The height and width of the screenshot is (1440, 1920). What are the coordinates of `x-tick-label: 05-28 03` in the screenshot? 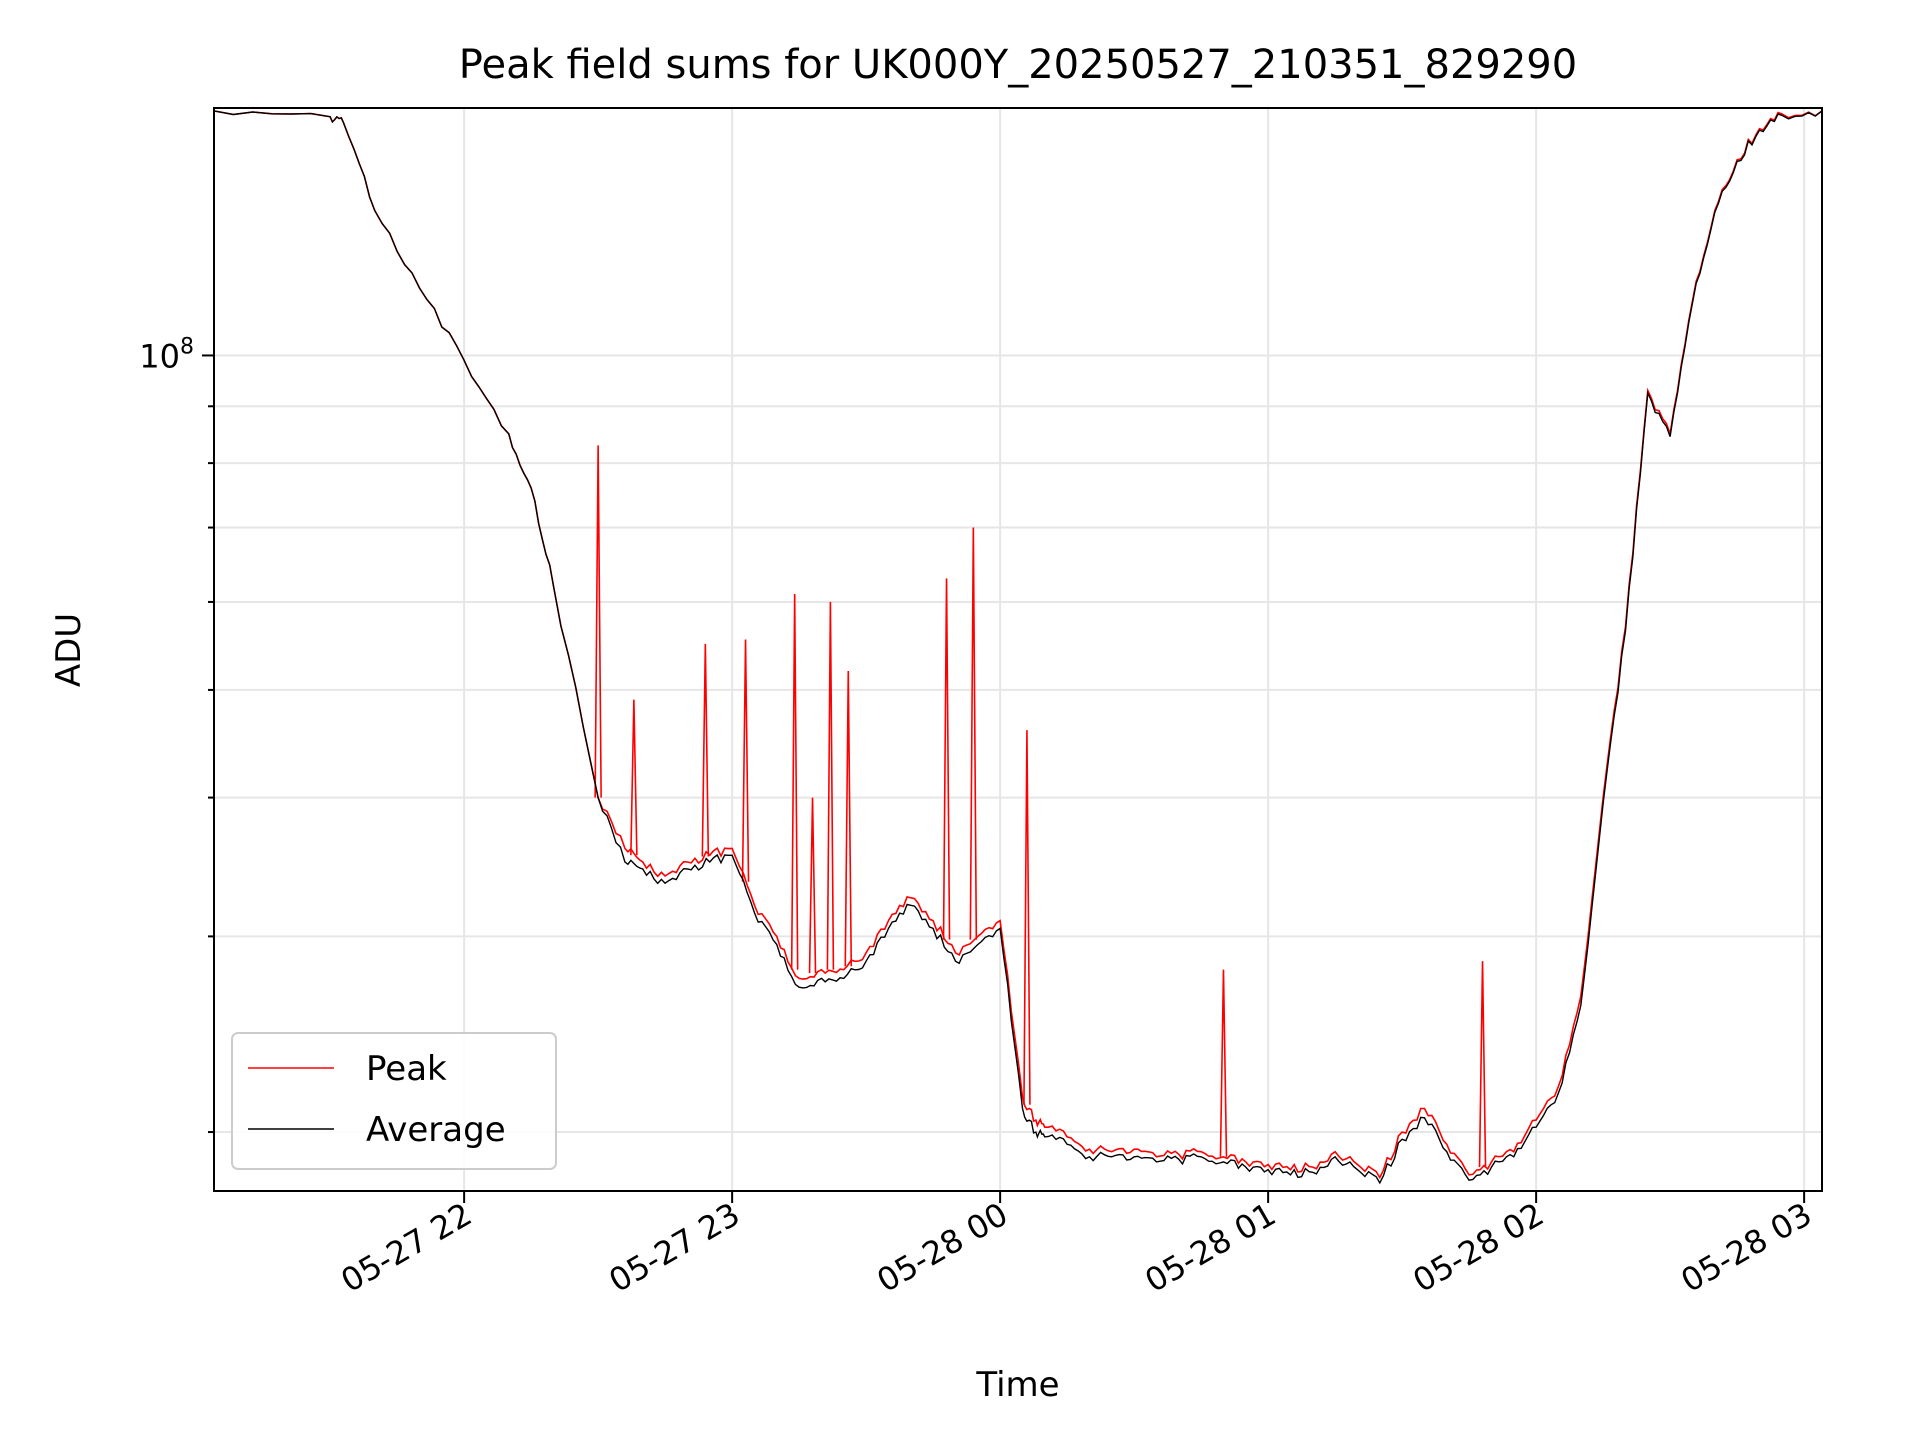 It's located at (1747, 1247).